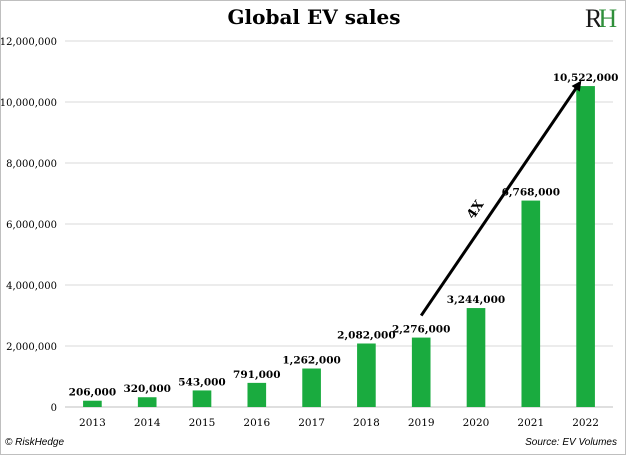 This screenshot has width=626, height=455. What do you see at coordinates (530, 423) in the screenshot?
I see `x-tick-label: 2021` at bounding box center [530, 423].